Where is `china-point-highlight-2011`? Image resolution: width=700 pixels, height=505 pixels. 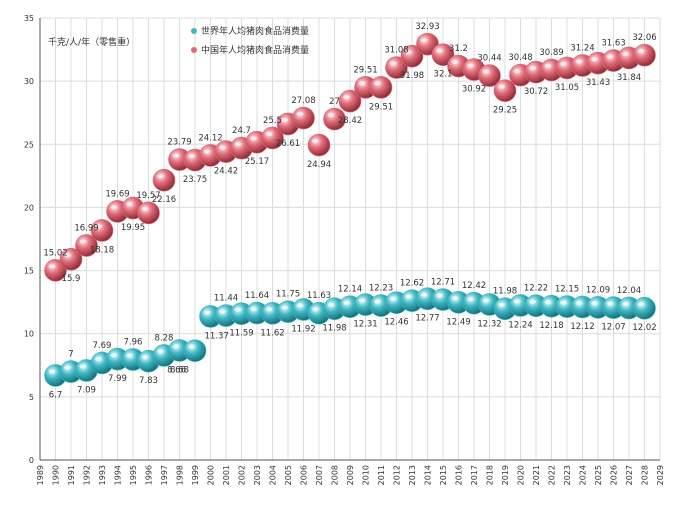
china-point-highlight-2011 is located at coordinates (377, 83).